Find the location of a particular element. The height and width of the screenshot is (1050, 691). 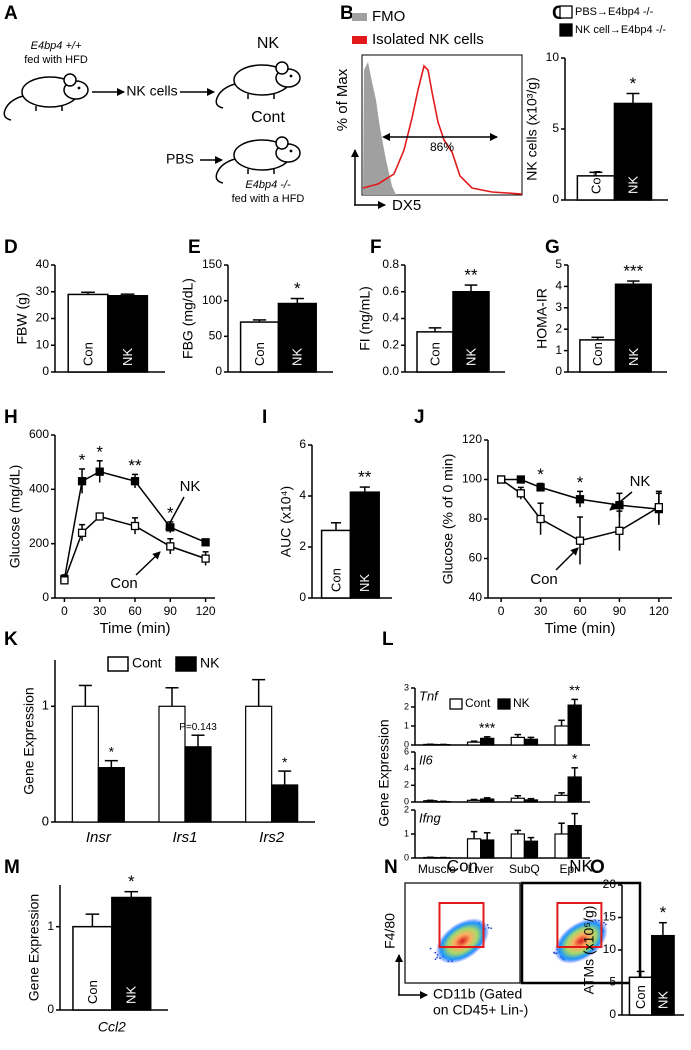

y-tick-label: 0.8 is located at coordinates (390, 264).